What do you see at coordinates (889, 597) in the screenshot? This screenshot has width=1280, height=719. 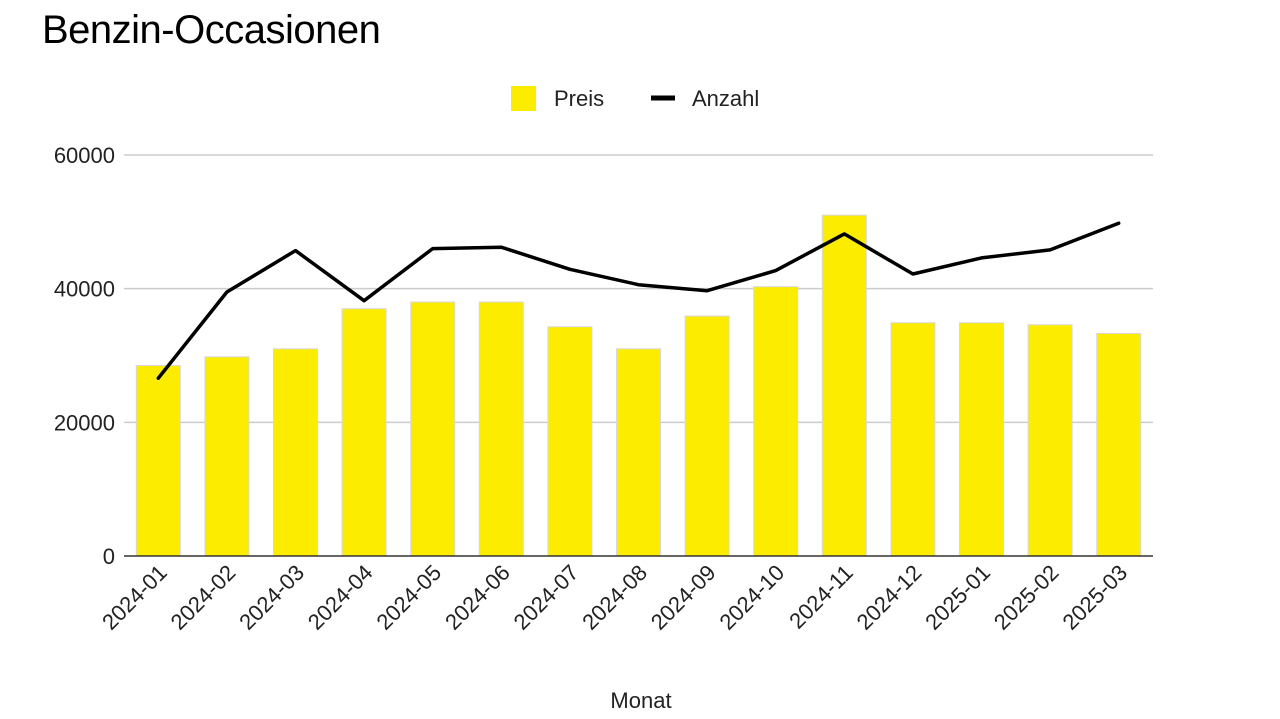 I see `x-tick-label-2024-12: 2024-12` at bounding box center [889, 597].